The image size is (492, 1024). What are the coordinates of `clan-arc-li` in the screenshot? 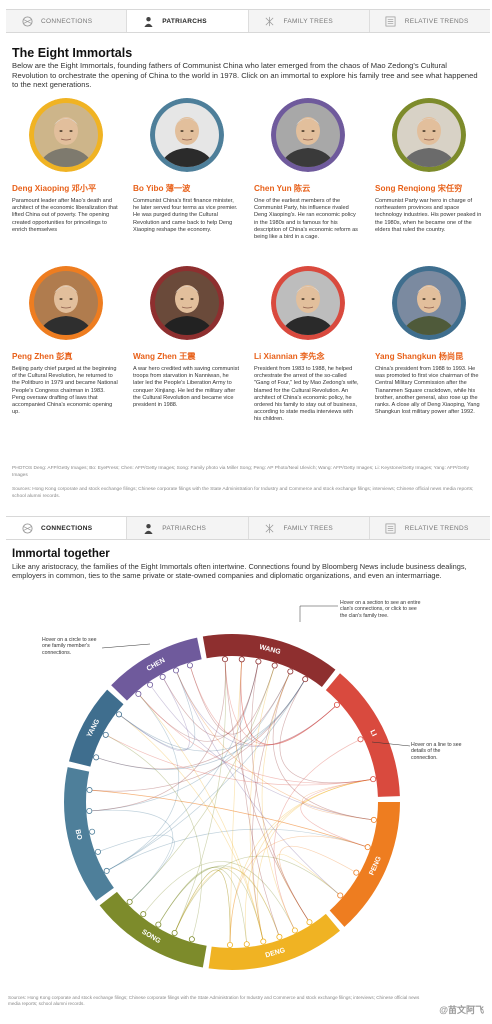 It's located at (362, 735).